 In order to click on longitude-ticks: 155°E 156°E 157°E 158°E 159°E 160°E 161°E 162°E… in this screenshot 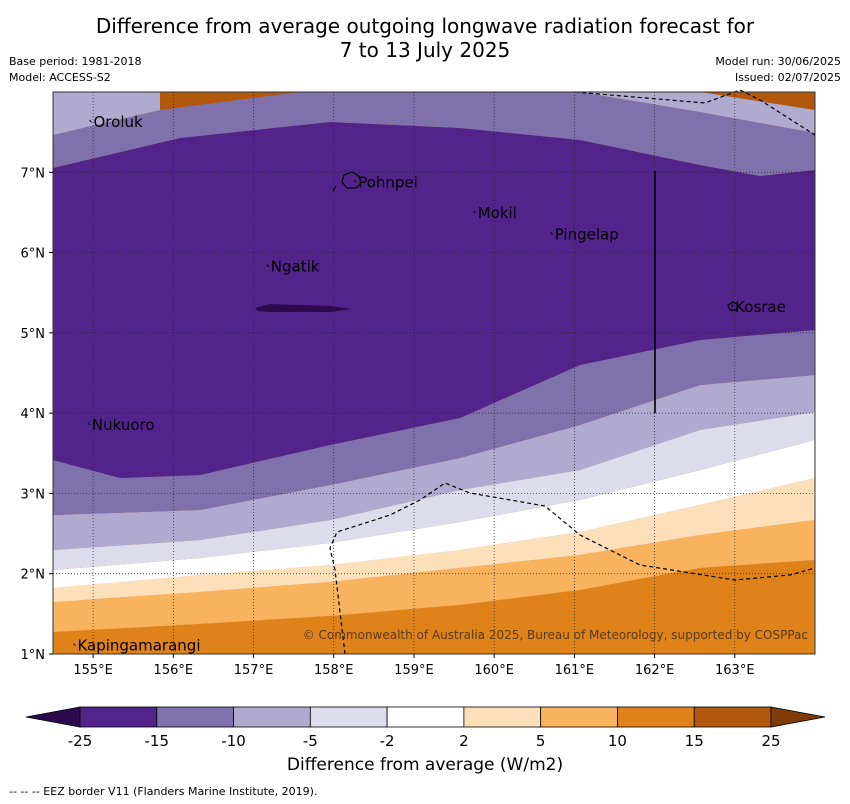, I will do `click(414, 666)`.